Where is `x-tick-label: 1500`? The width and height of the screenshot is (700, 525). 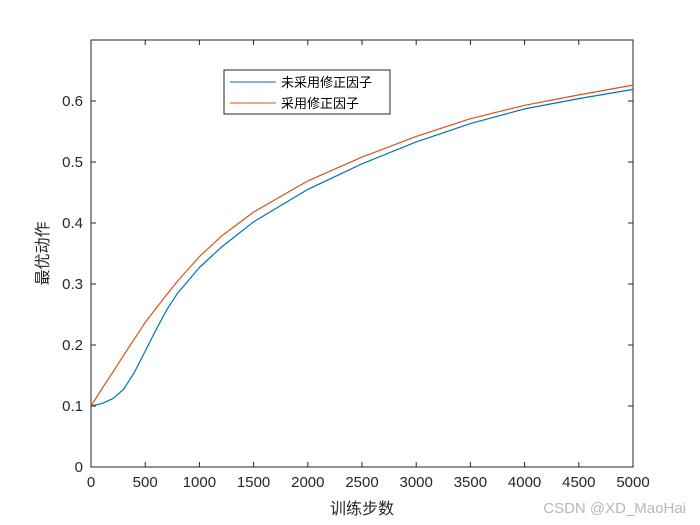 x-tick-label: 1500 is located at coordinates (253, 482).